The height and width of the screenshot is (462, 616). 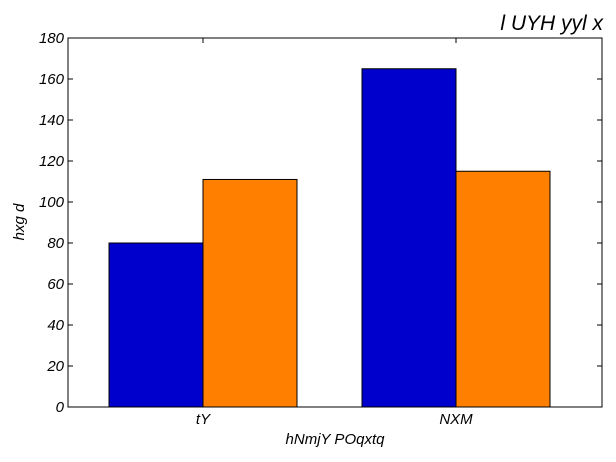 I want to click on y-tick-label: 140, so click(x=52, y=120).